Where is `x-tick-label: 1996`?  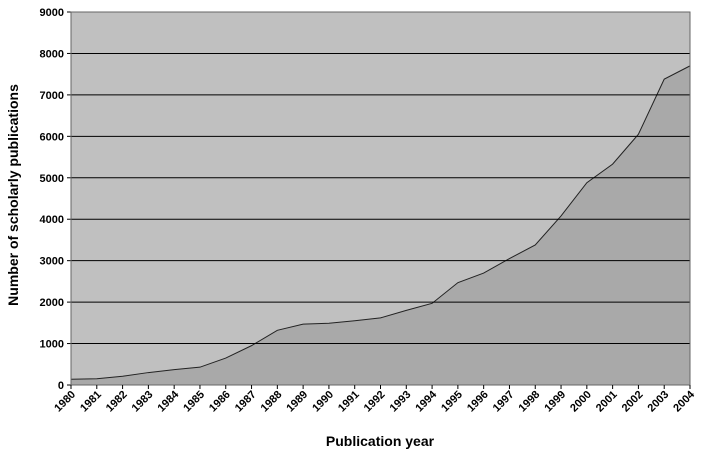
x-tick-label: 1996 is located at coordinates (478, 402).